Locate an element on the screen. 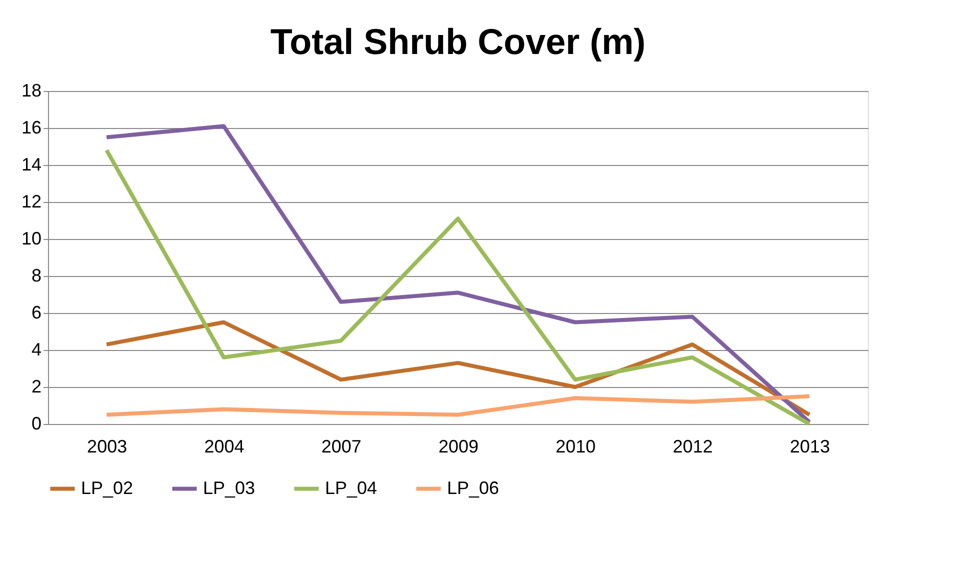 Image resolution: width=961 pixels, height=580 pixels. legend-label: LP_02 is located at coordinates (107, 488).